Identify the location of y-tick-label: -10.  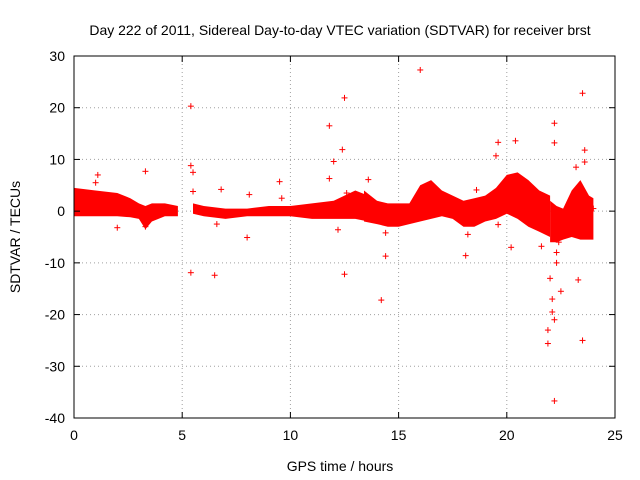
(55, 263).